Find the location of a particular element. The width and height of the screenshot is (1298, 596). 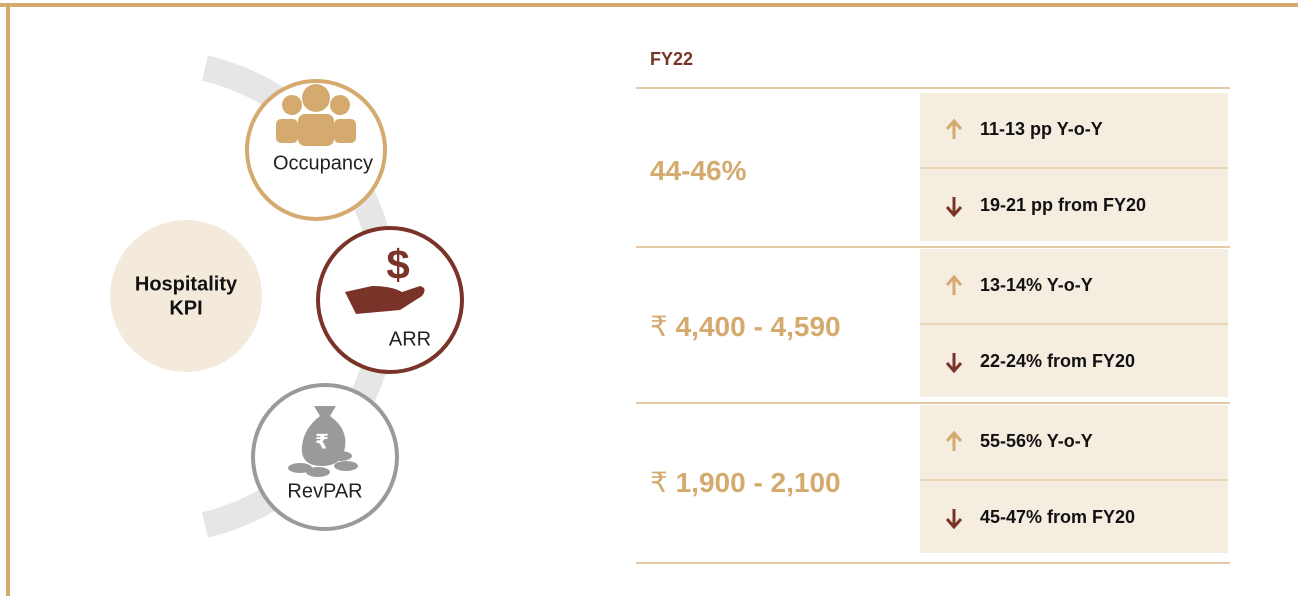

change-down: 45-47% from FY20 is located at coordinates (1057, 517).